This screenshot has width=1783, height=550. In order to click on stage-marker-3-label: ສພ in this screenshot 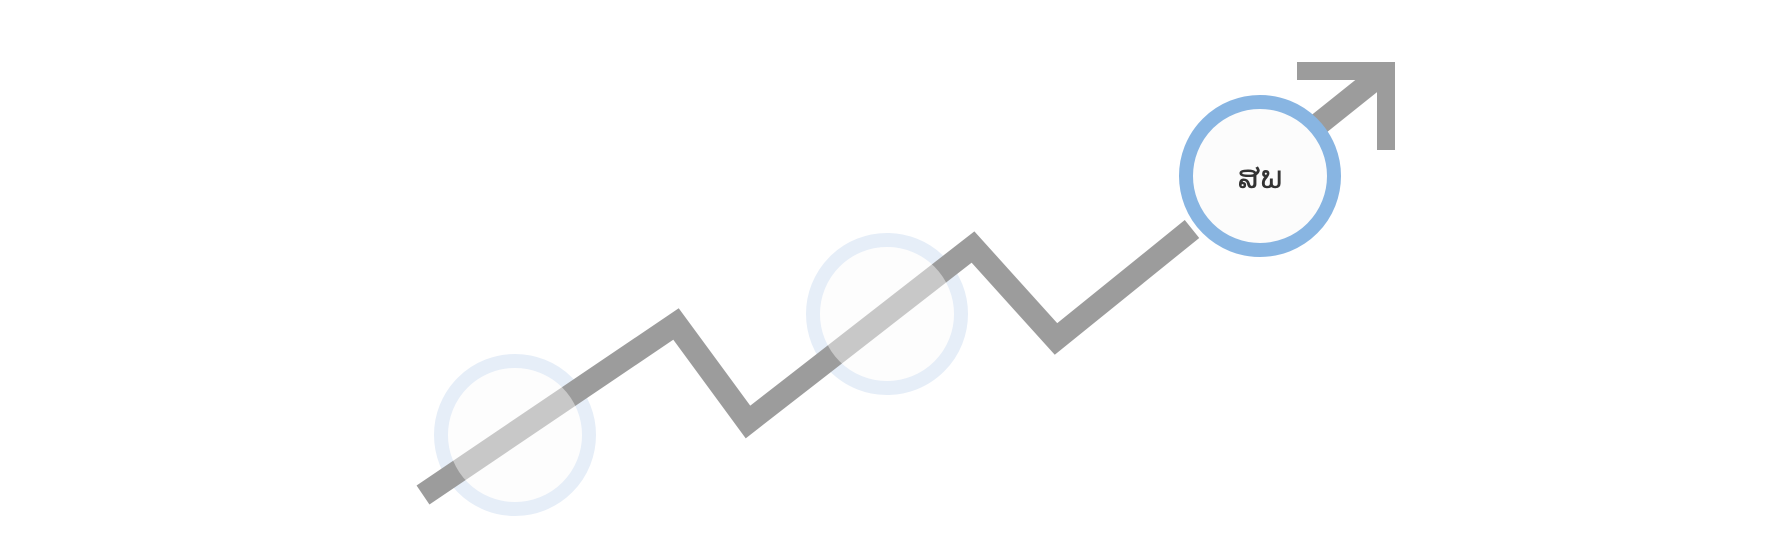, I will do `click(1260, 177)`.